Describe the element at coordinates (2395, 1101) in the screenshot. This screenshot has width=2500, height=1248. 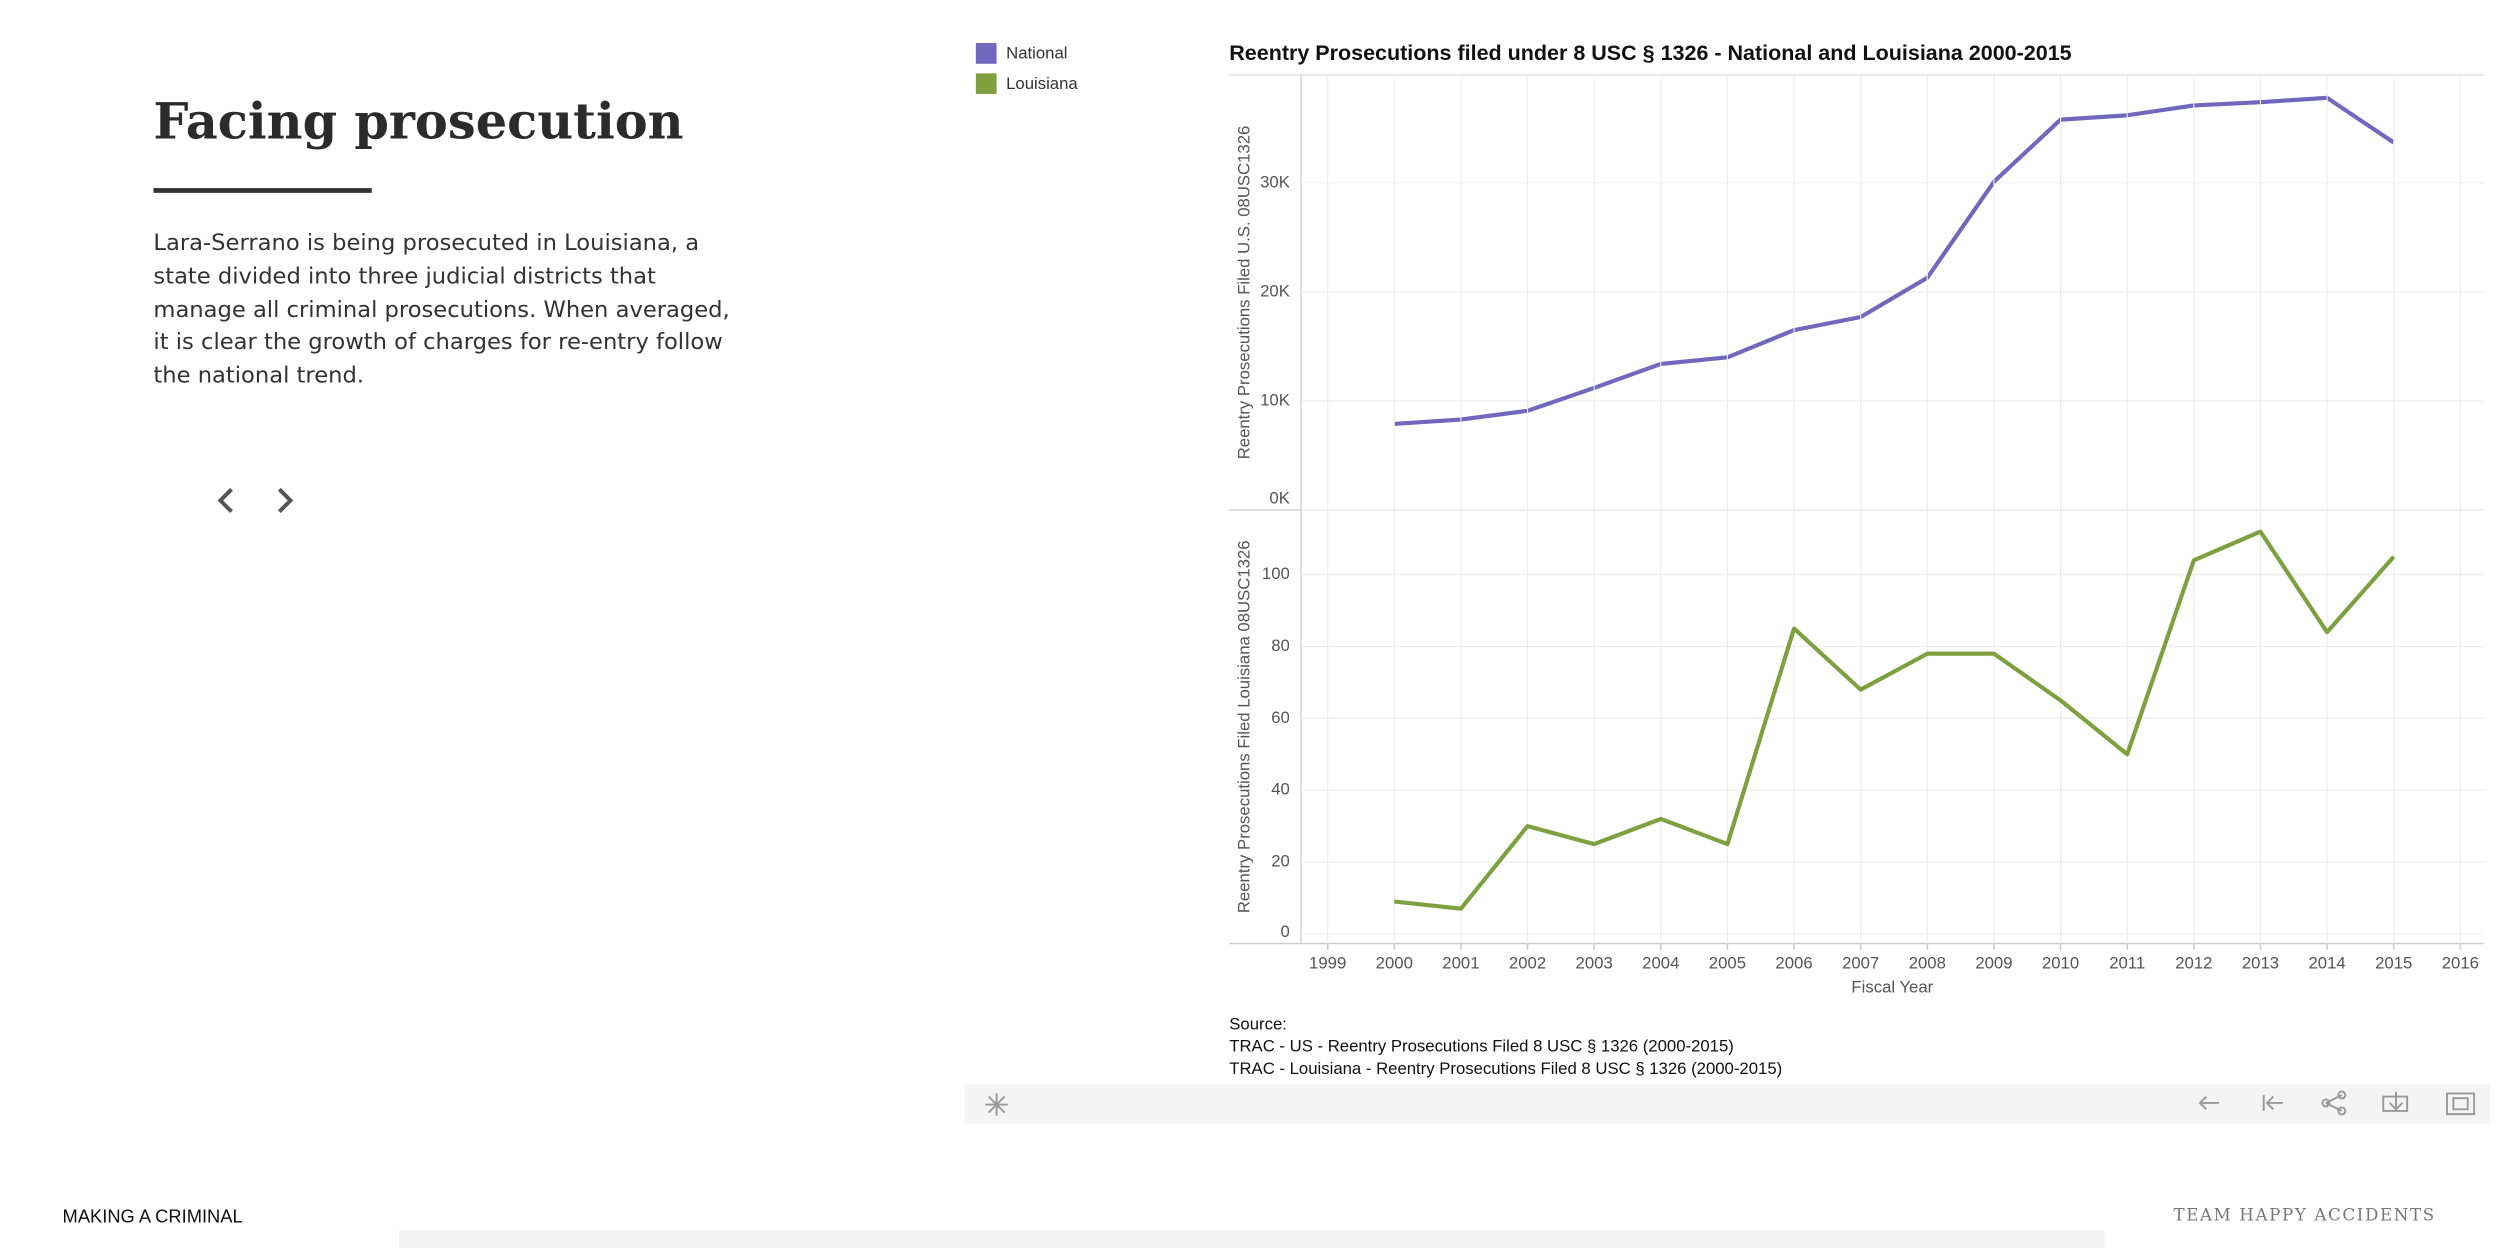
I see `download-button` at that location.